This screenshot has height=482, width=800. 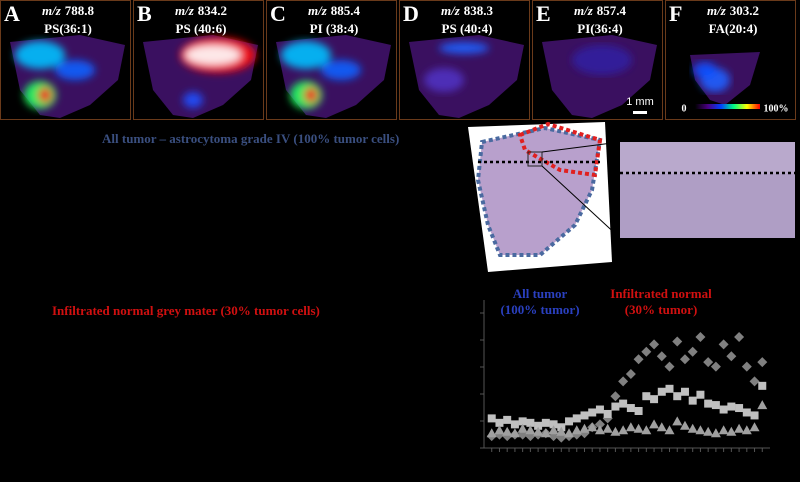 I want to click on chart-label: (30% tumor), so click(x=661, y=309).